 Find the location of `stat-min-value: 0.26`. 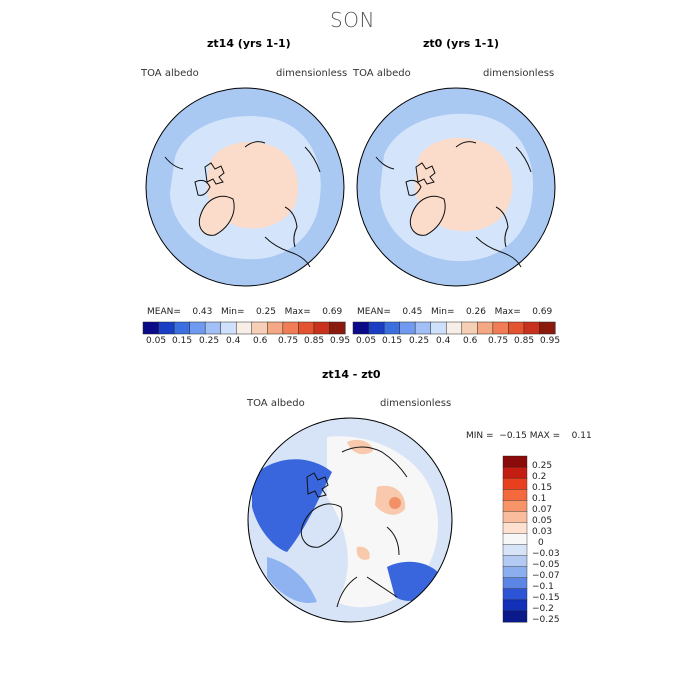

stat-min-value: 0.26 is located at coordinates (475, 312).